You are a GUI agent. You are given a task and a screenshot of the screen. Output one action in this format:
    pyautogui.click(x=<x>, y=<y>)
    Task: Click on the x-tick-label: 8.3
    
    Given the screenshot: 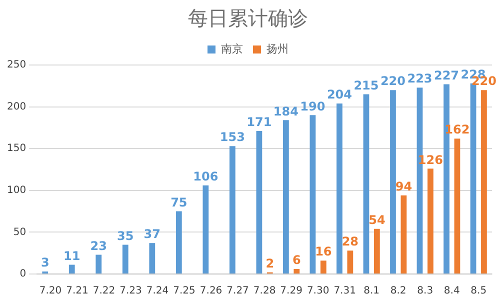 What is the action you would take?
    pyautogui.click(x=425, y=291)
    